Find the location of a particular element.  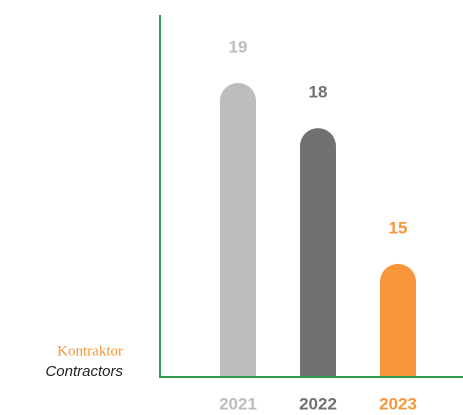

value-label: 15 is located at coordinates (398, 227).